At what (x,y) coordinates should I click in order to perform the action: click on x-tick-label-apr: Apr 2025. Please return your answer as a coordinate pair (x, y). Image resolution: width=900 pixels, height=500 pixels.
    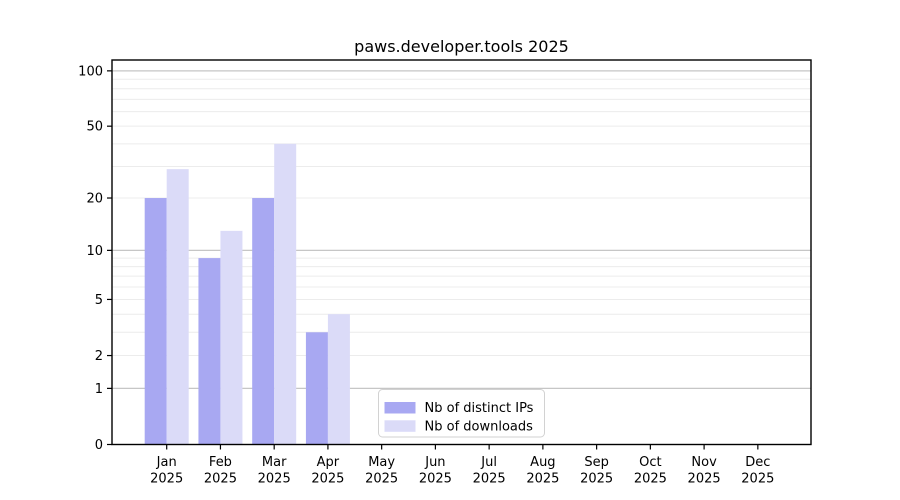
    Looking at the image, I should click on (327, 471).